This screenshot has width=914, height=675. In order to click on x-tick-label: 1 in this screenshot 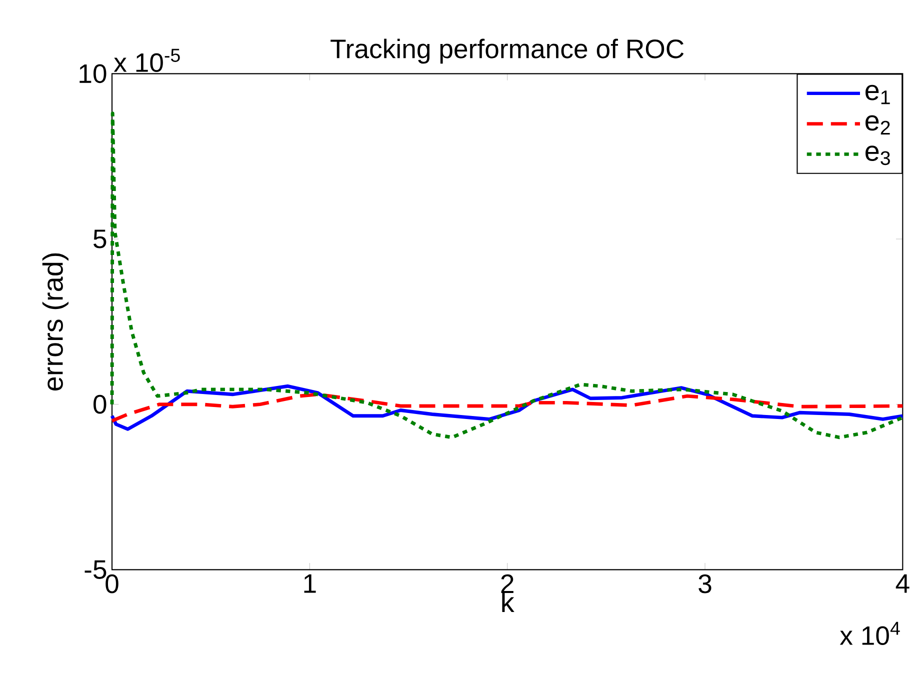, I will do `click(310, 583)`.